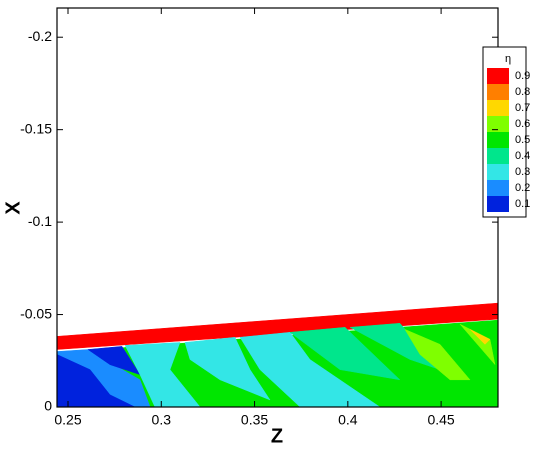 This screenshot has height=452, width=550. What do you see at coordinates (48, 406) in the screenshot?
I see `y-tick-label: 0` at bounding box center [48, 406].